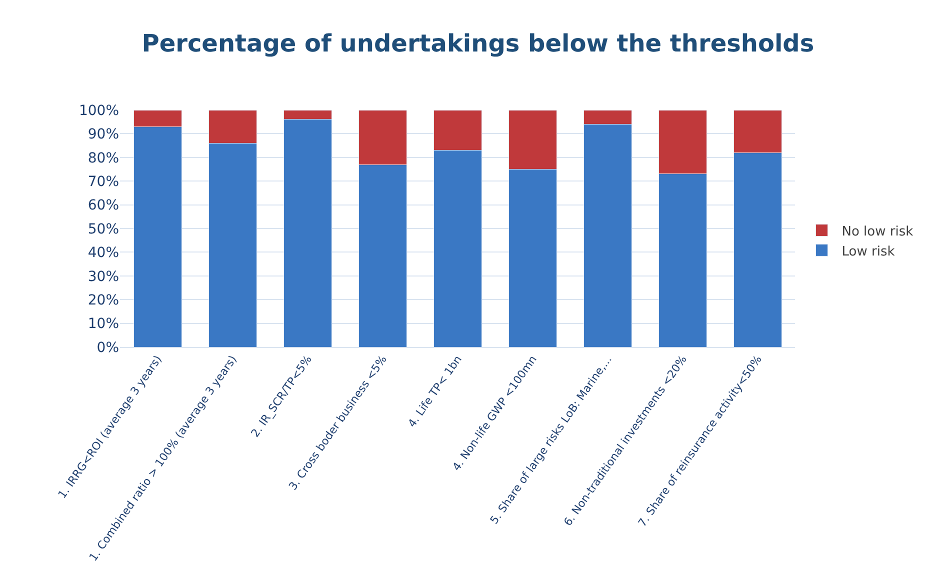 The height and width of the screenshot is (582, 945). I want to click on y-tick-label: 60%, so click(103, 206).